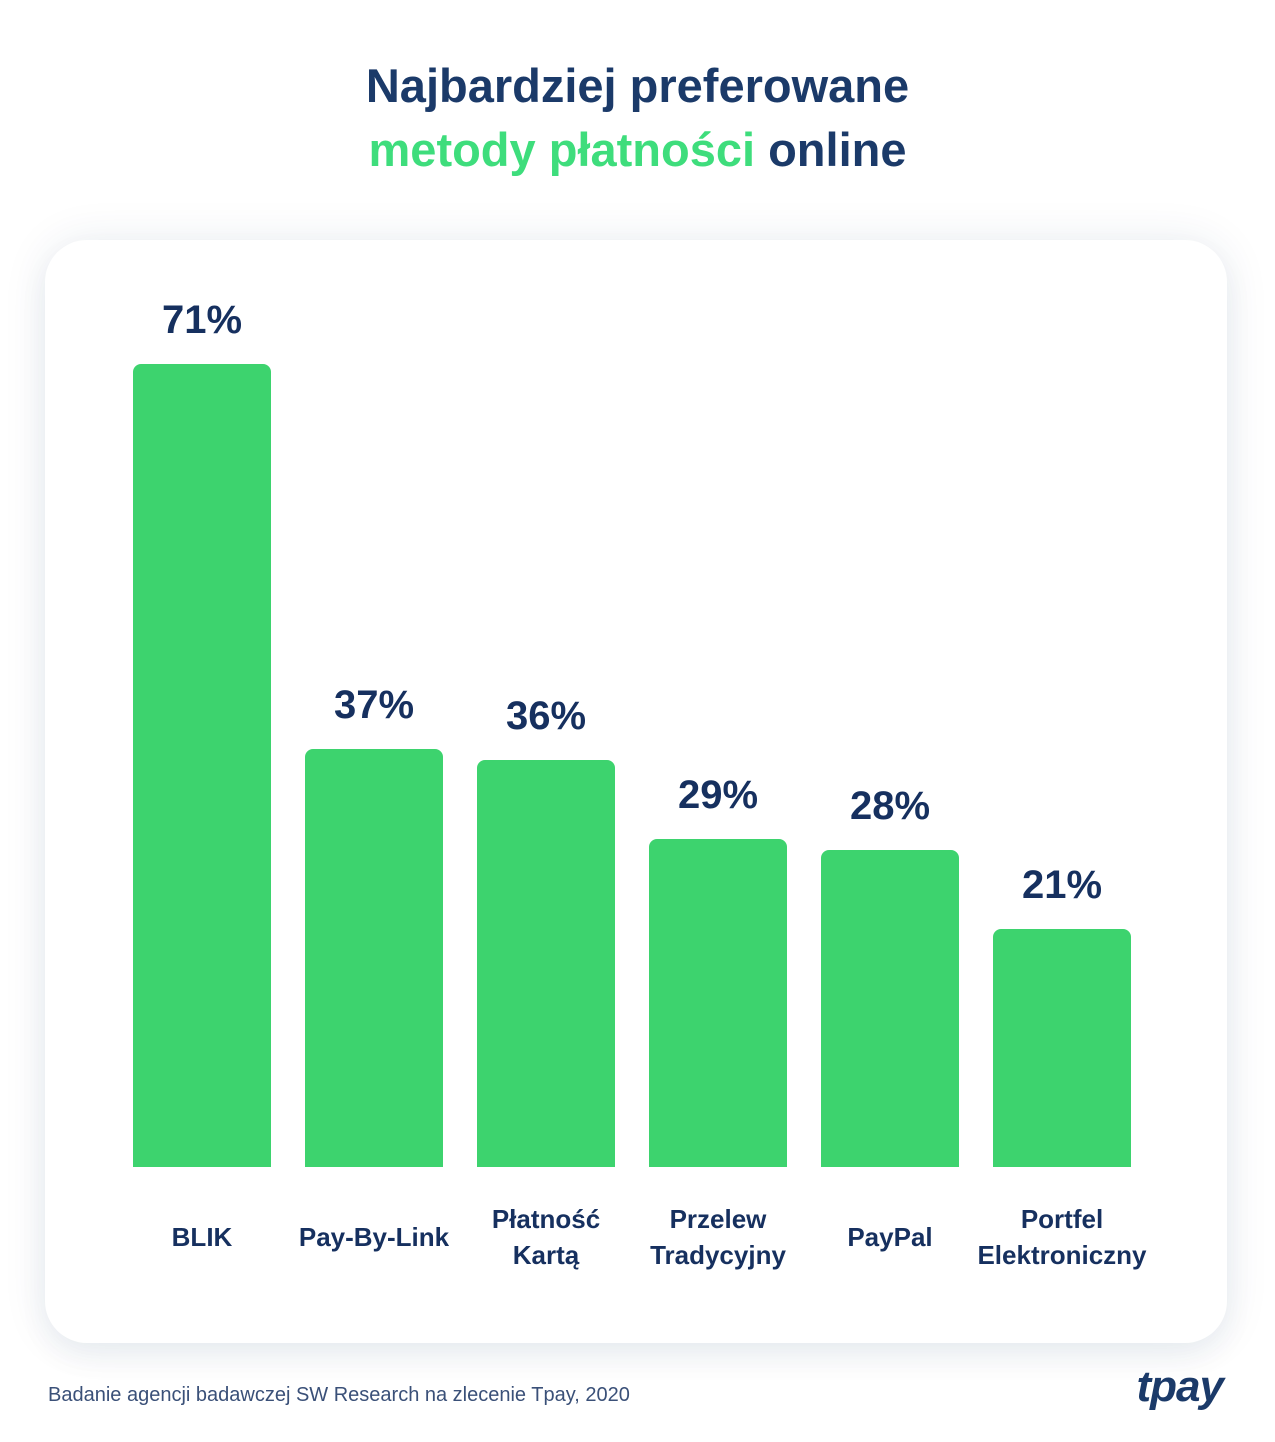 Image resolution: width=1275 pixels, height=1442 pixels. I want to click on bar-column-blik: 71%, so click(202, 703).